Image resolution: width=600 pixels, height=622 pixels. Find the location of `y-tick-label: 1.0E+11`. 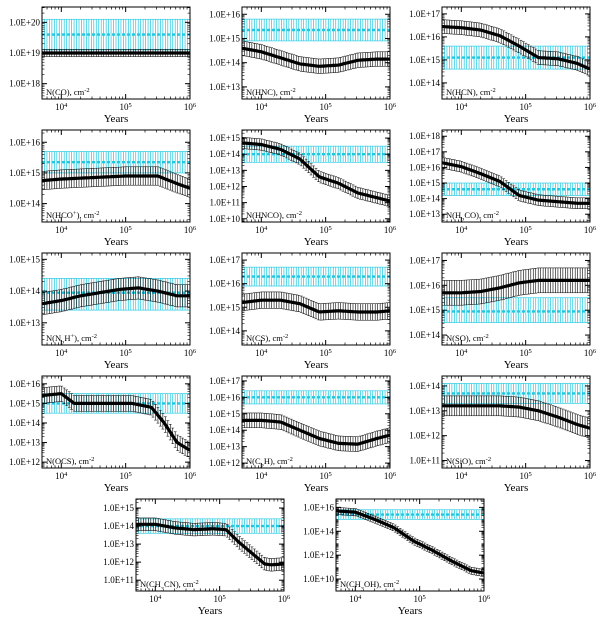

y-tick-label: 1.0E+11 is located at coordinates (225, 203).